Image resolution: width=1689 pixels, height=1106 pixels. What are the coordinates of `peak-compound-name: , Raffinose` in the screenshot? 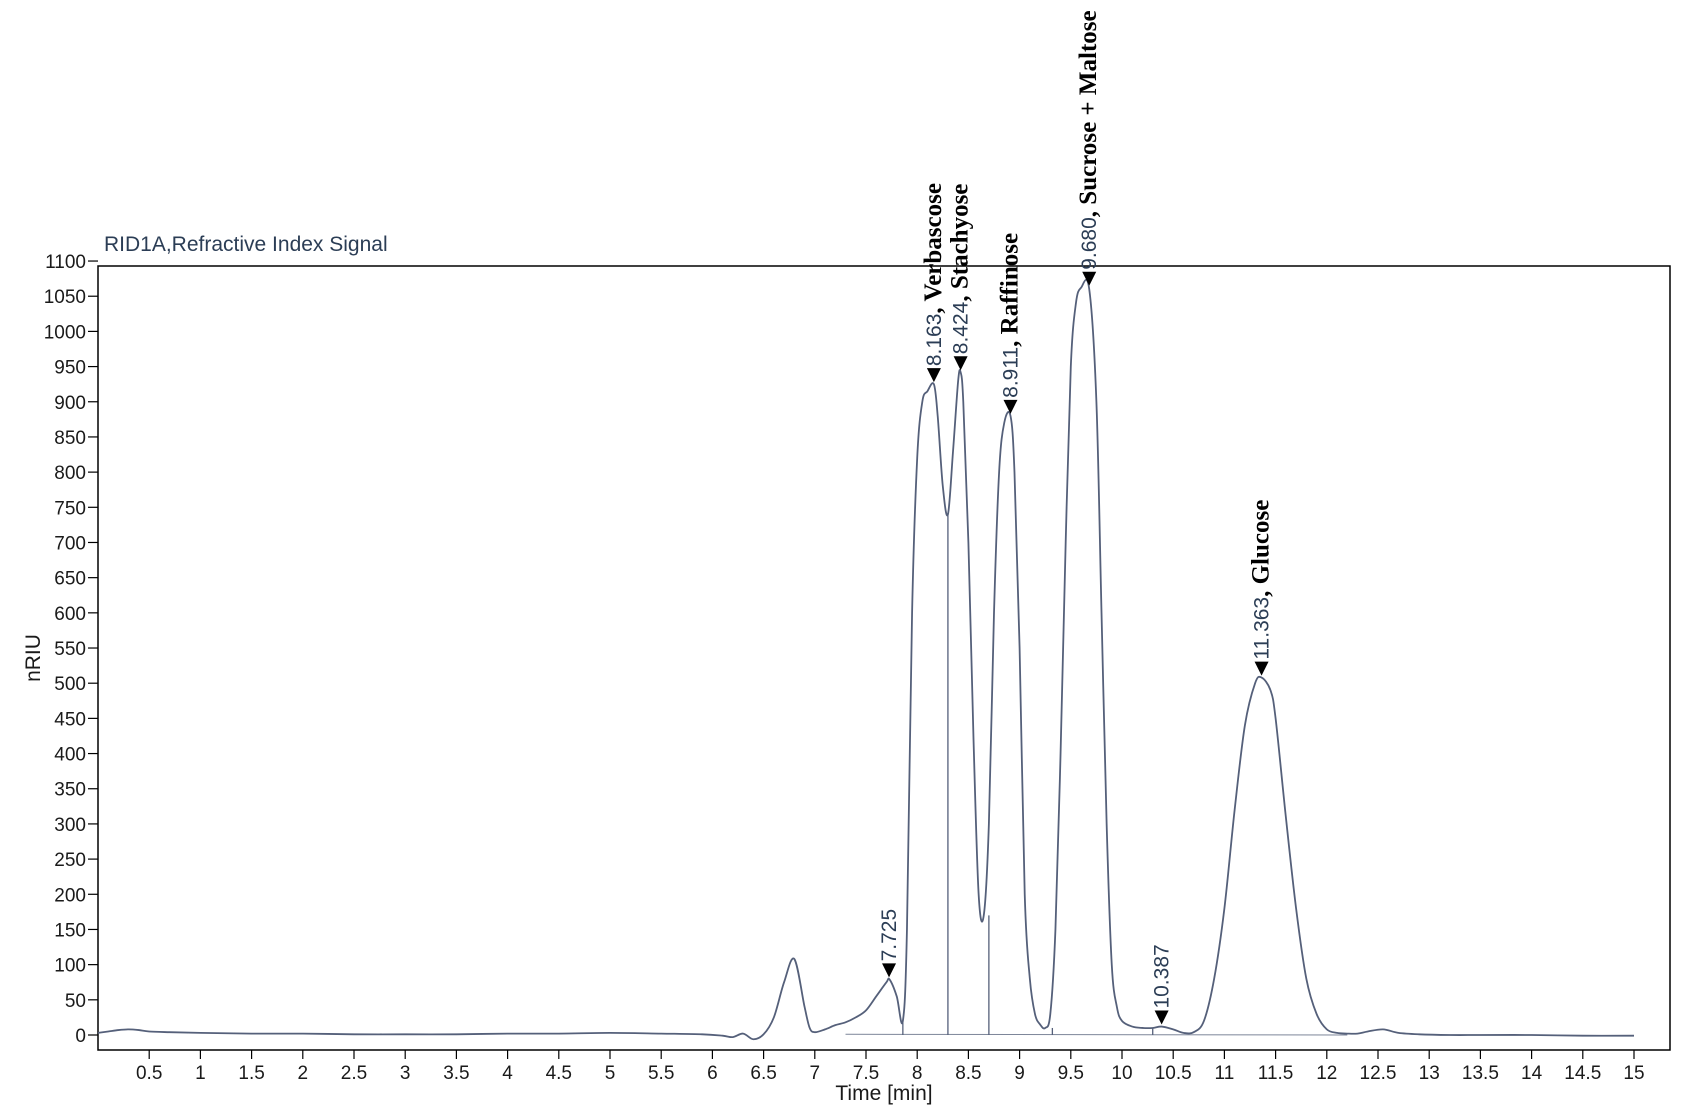 It's located at (1009, 290).